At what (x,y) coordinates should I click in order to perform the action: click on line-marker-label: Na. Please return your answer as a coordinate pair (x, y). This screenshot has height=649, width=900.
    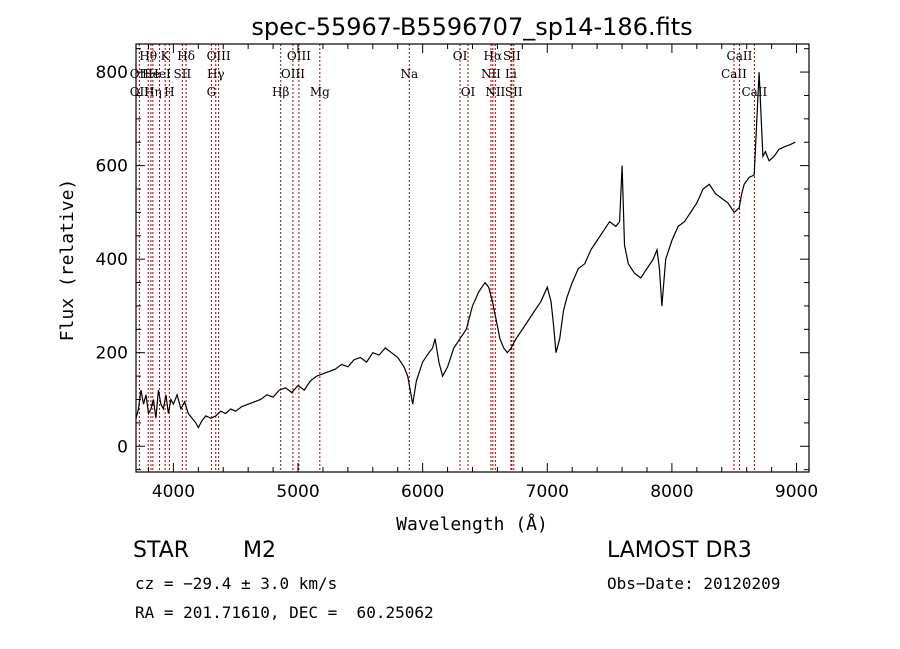
    Looking at the image, I should click on (409, 74).